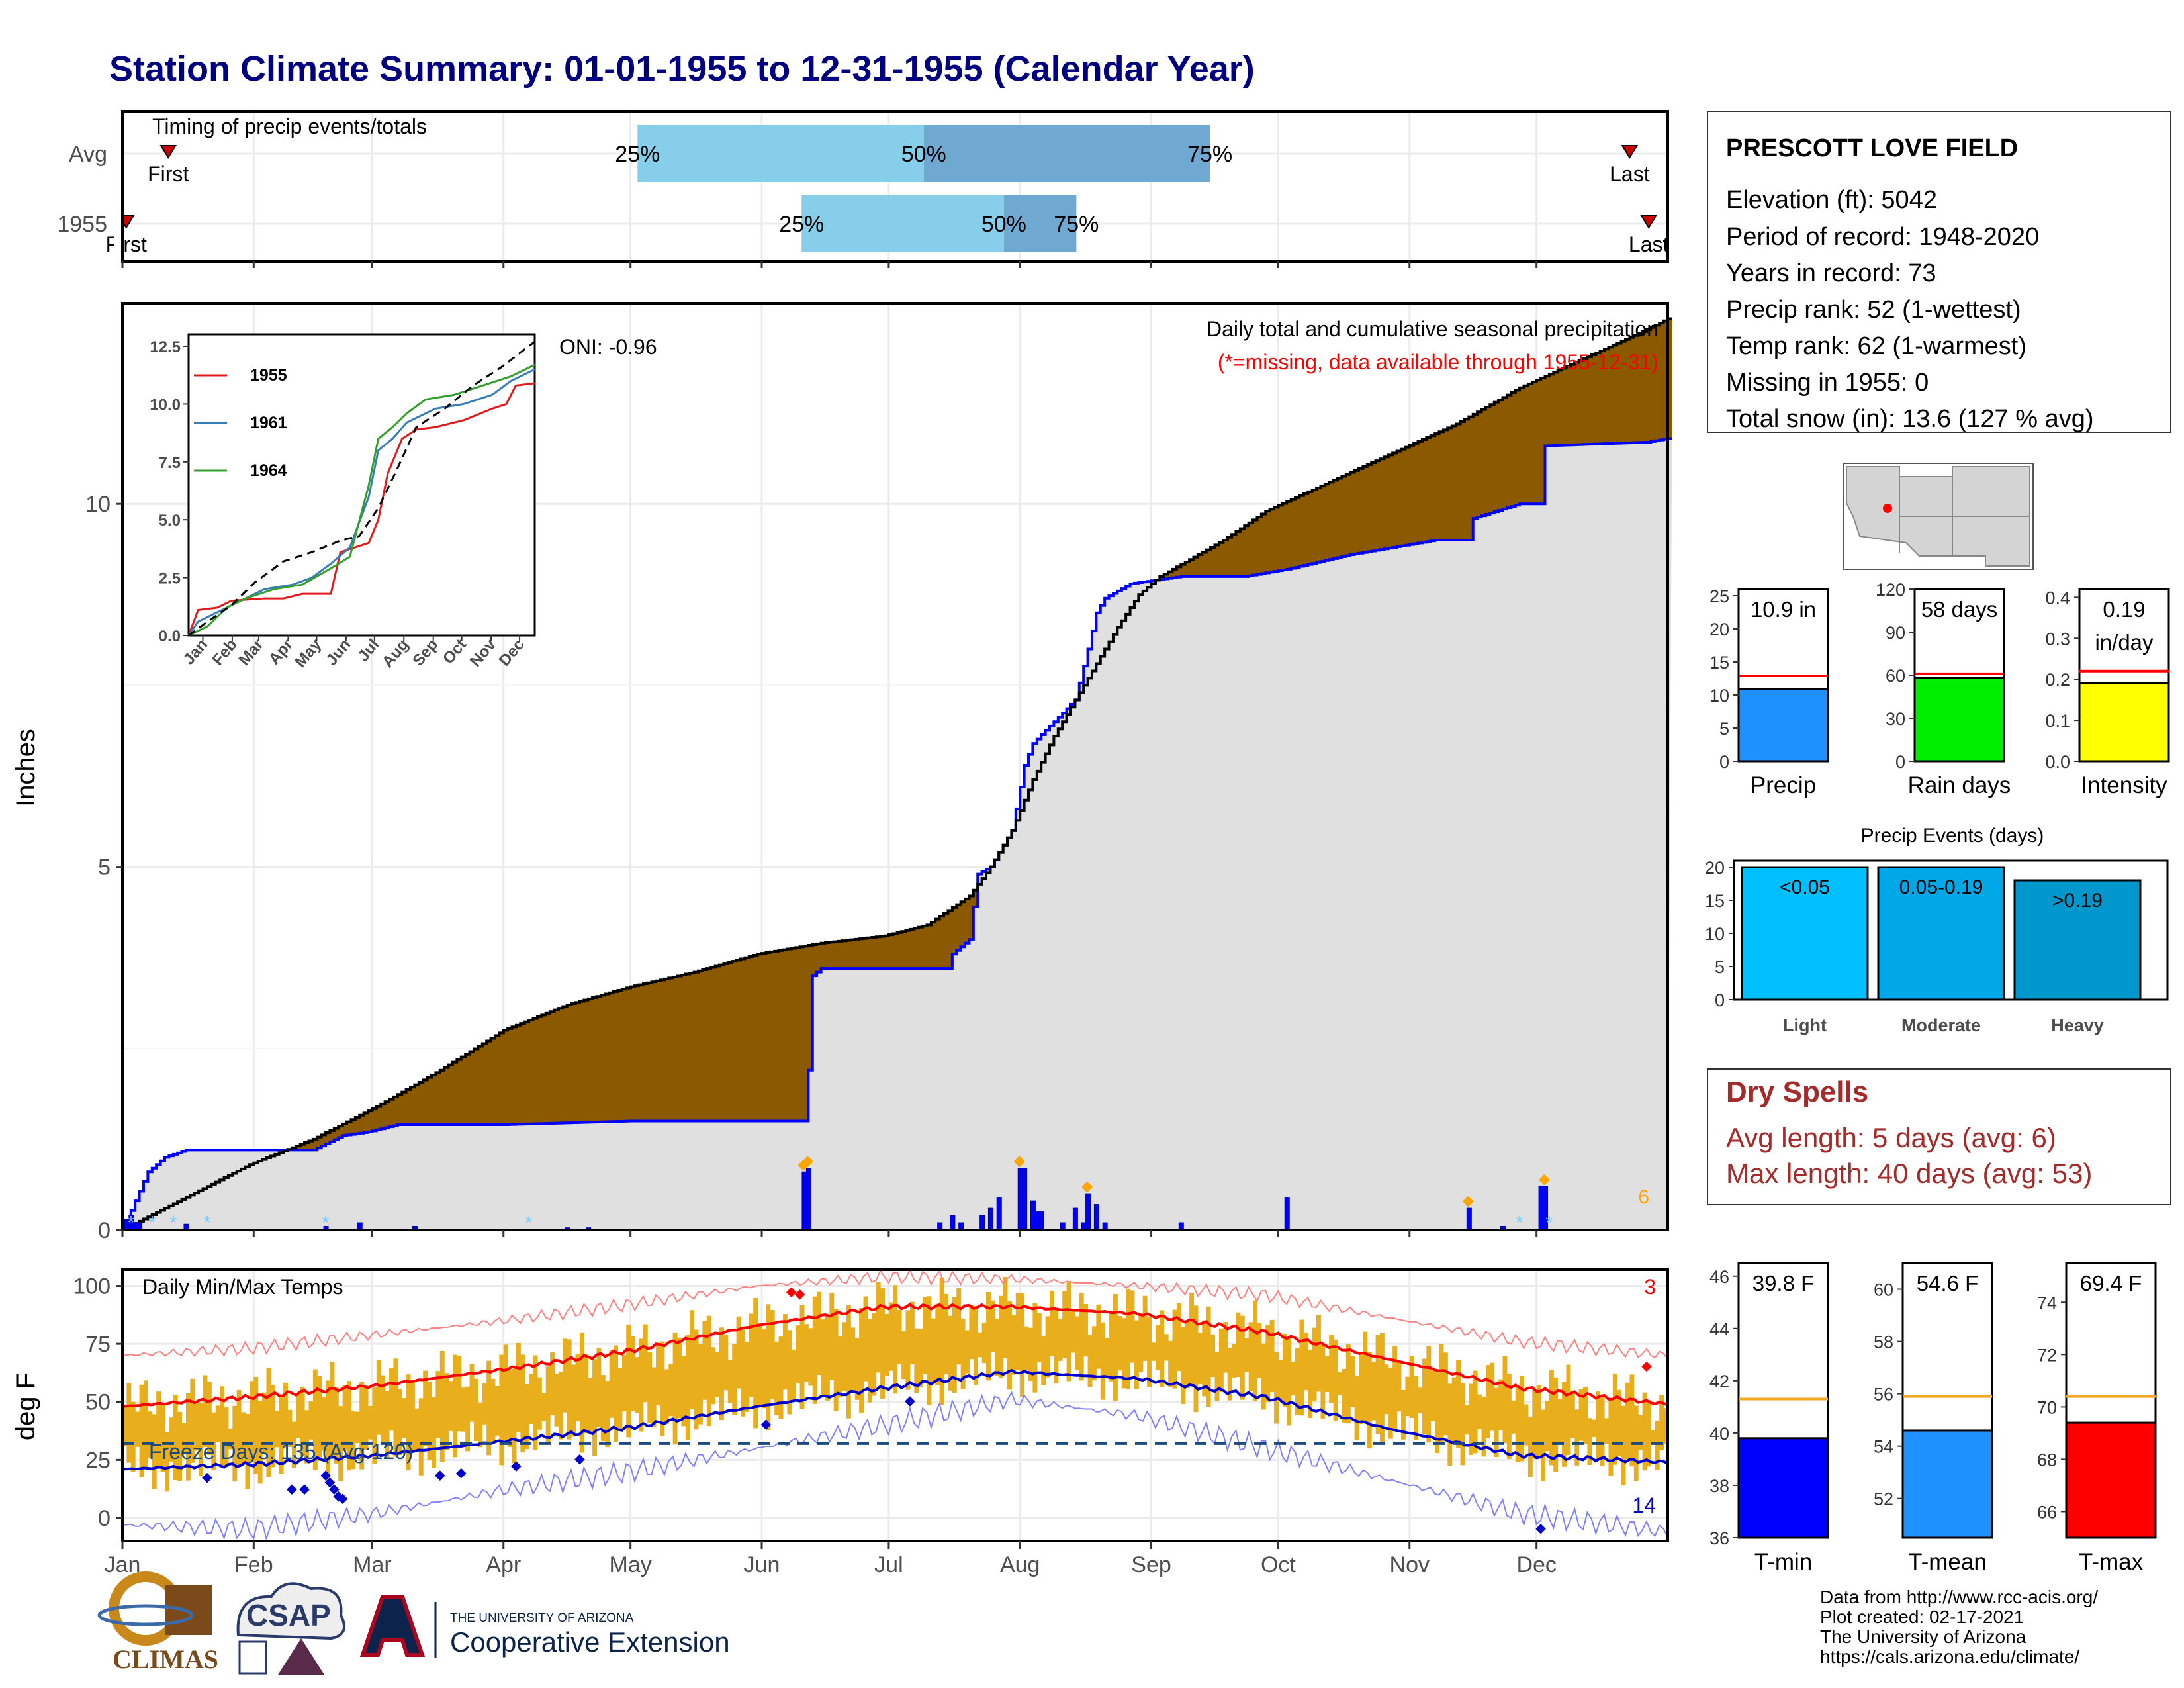 The width and height of the screenshot is (2184, 1688). What do you see at coordinates (2077, 1025) in the screenshot?
I see `event-category-label: Heavy` at bounding box center [2077, 1025].